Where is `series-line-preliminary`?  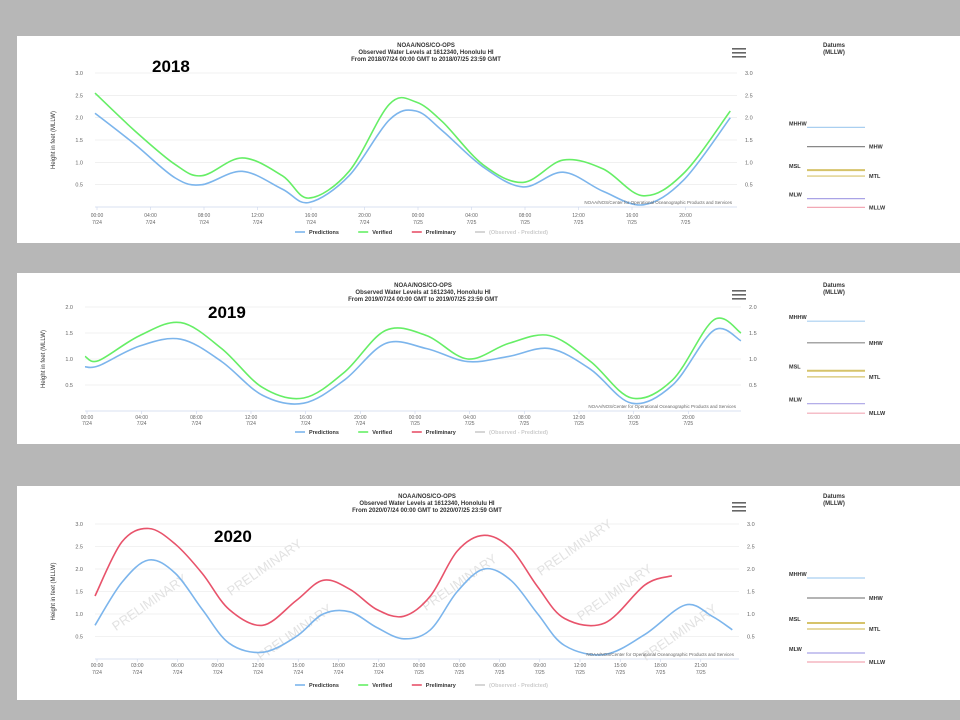
series-line-preliminary is located at coordinates (383, 577).